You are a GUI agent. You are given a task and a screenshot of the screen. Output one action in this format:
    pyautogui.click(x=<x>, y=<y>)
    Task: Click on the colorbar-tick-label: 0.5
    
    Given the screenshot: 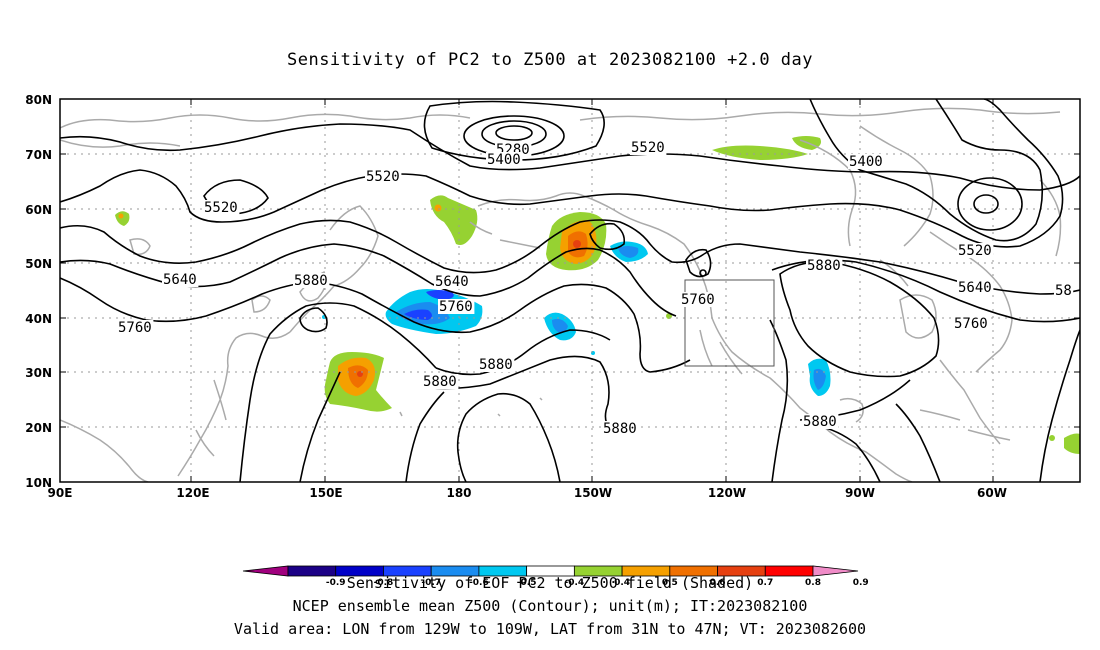 What is the action you would take?
    pyautogui.click(x=670, y=583)
    